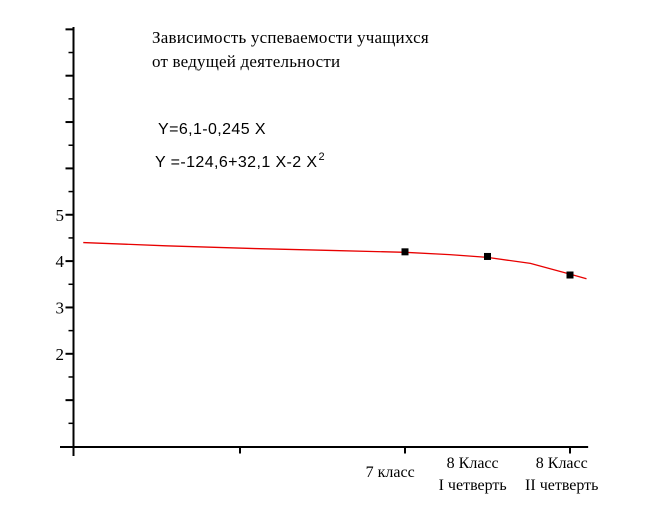 This screenshot has width=665, height=523. What do you see at coordinates (60, 261) in the screenshot?
I see `y-tick-label: 4` at bounding box center [60, 261].